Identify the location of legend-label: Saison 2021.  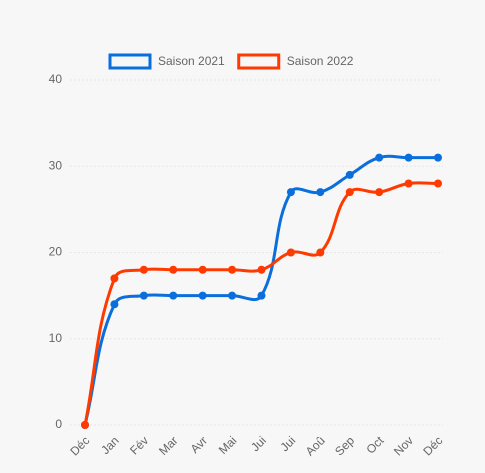
(191, 61).